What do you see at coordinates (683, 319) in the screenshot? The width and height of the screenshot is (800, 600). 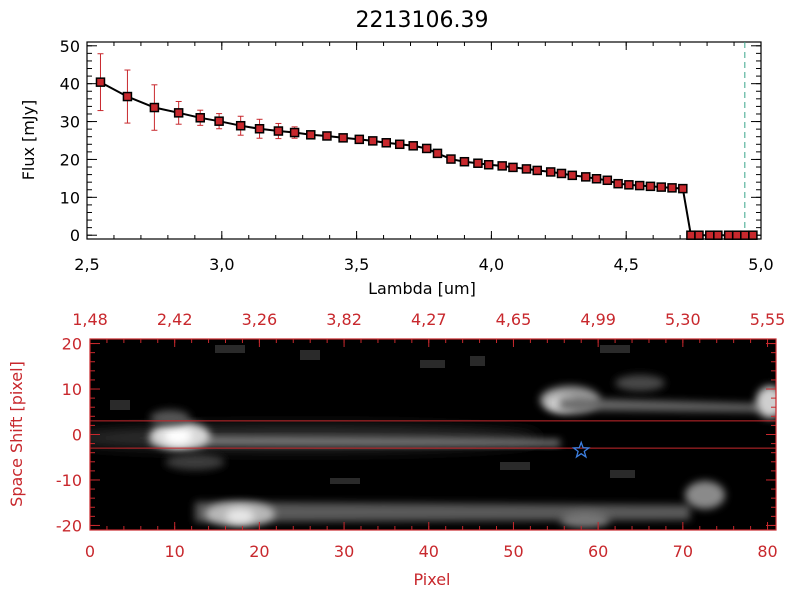 I see `image-top-tick-label: 5,30` at bounding box center [683, 319].